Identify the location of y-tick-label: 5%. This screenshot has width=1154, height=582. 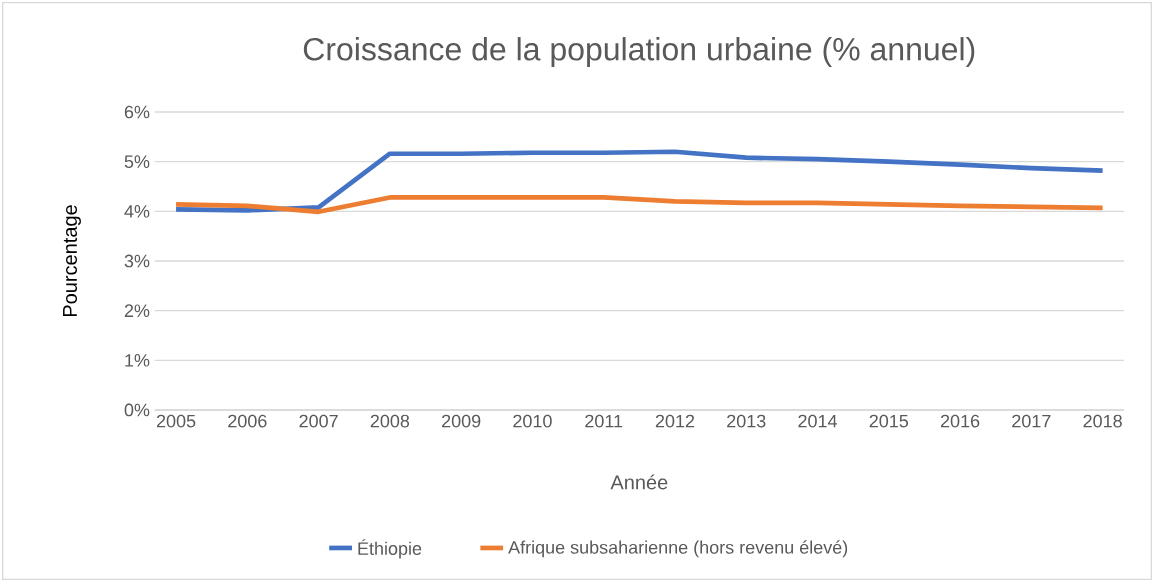
(137, 161).